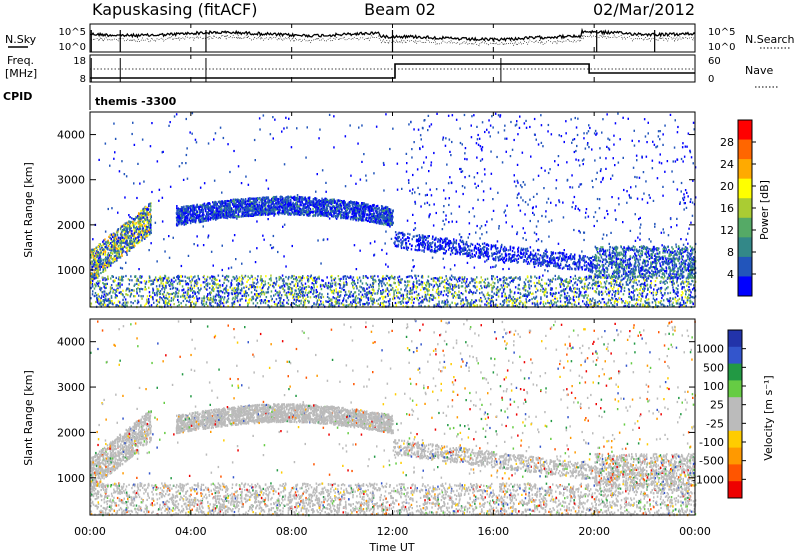 The image size is (800, 554). Describe the element at coordinates (393, 531) in the screenshot. I see `time-tick-label: 12:00` at that location.